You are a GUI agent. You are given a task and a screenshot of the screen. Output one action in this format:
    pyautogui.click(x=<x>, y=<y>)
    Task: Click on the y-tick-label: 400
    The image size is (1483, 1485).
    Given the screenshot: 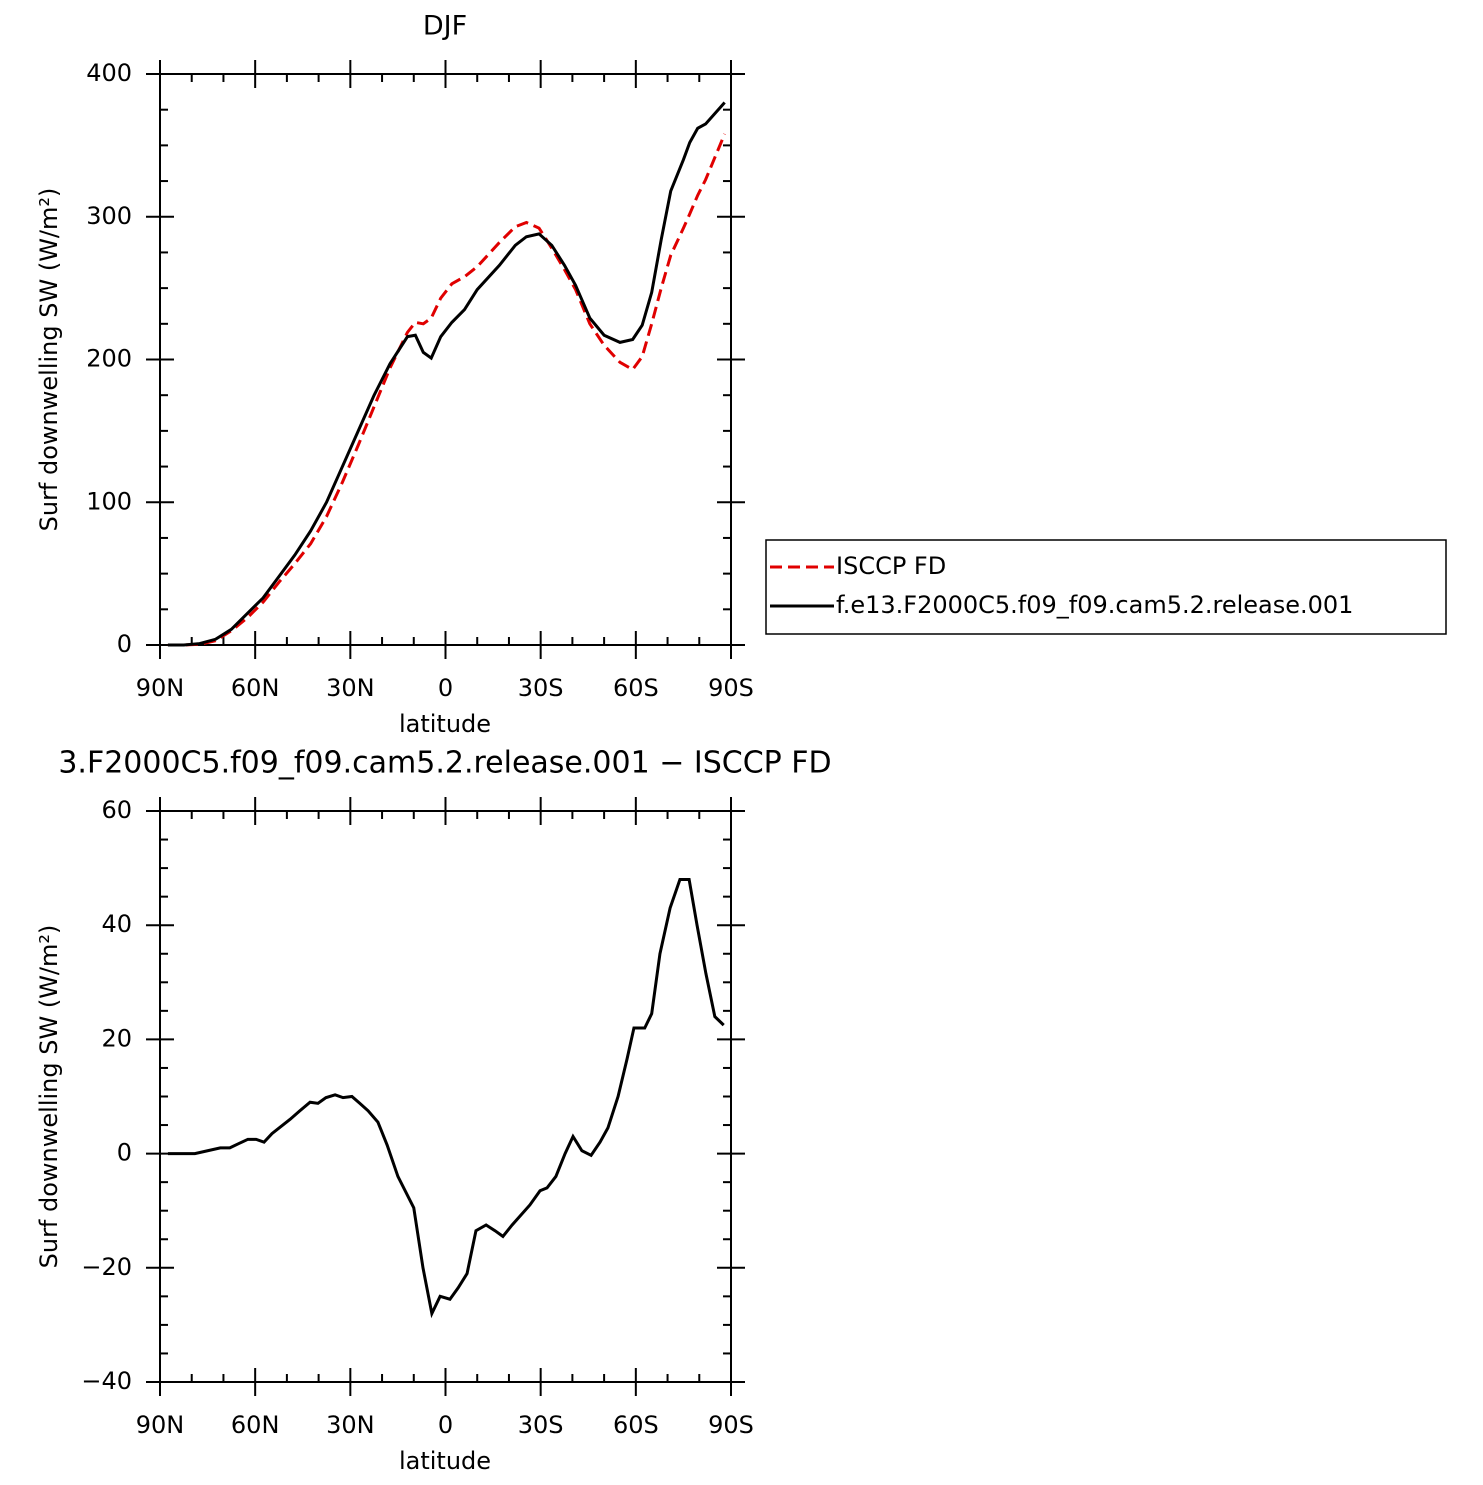 What is the action you would take?
    pyautogui.click(x=109, y=73)
    